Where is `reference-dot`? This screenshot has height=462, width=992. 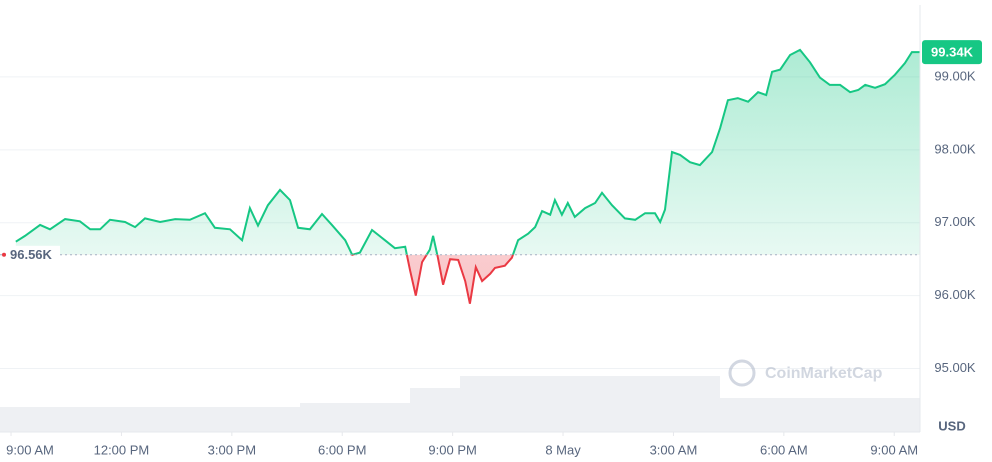 reference-dot is located at coordinates (4, 254).